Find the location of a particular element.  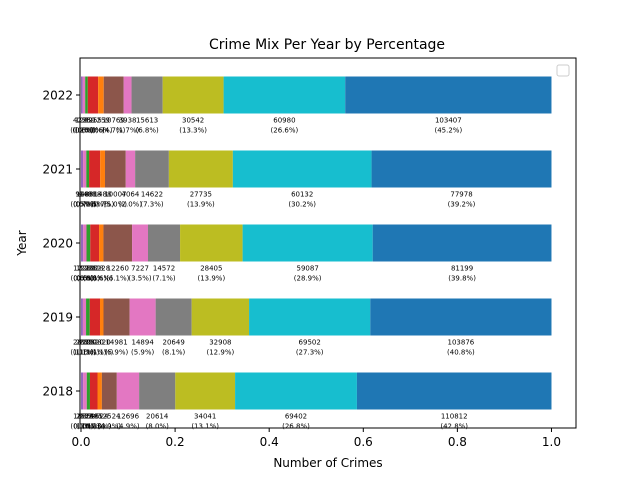

data-label-percent: (5.9%) is located at coordinates (117, 353).